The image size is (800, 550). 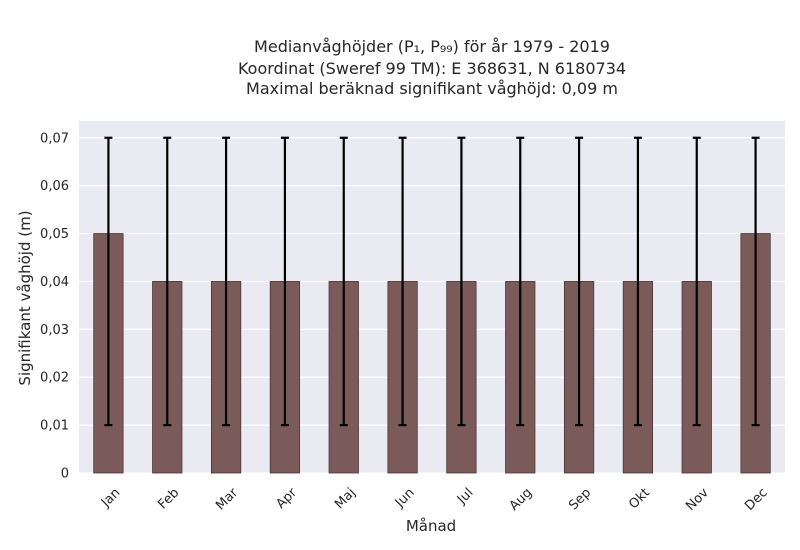 I want to click on error-bar-aug, so click(x=520, y=281).